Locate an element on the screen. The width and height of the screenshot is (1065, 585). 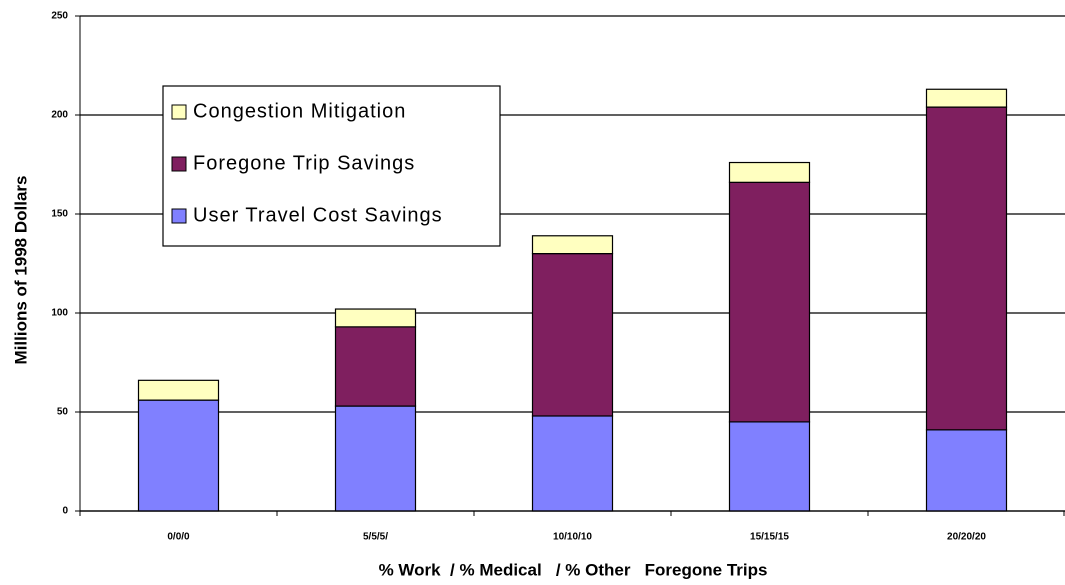
x-tick-label: 15/15/15 is located at coordinates (769, 537).